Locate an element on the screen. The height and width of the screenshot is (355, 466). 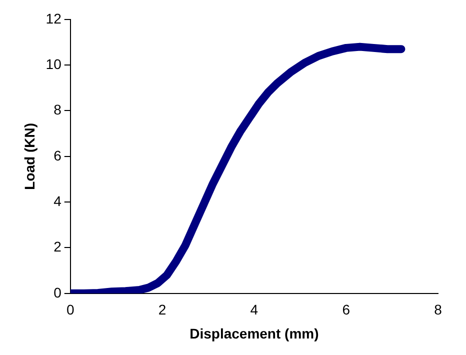
x-tick-label: 8 is located at coordinates (438, 310).